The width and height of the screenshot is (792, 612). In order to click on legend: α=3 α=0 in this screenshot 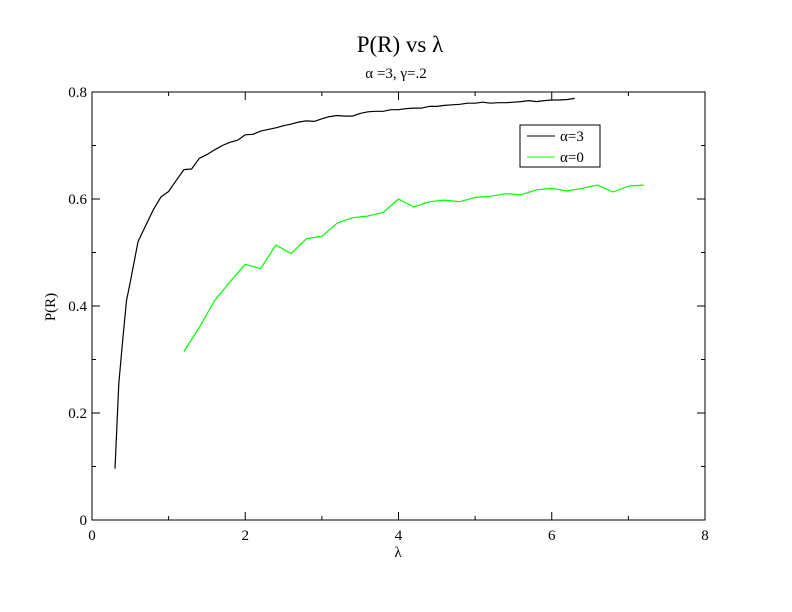, I will do `click(560, 146)`.